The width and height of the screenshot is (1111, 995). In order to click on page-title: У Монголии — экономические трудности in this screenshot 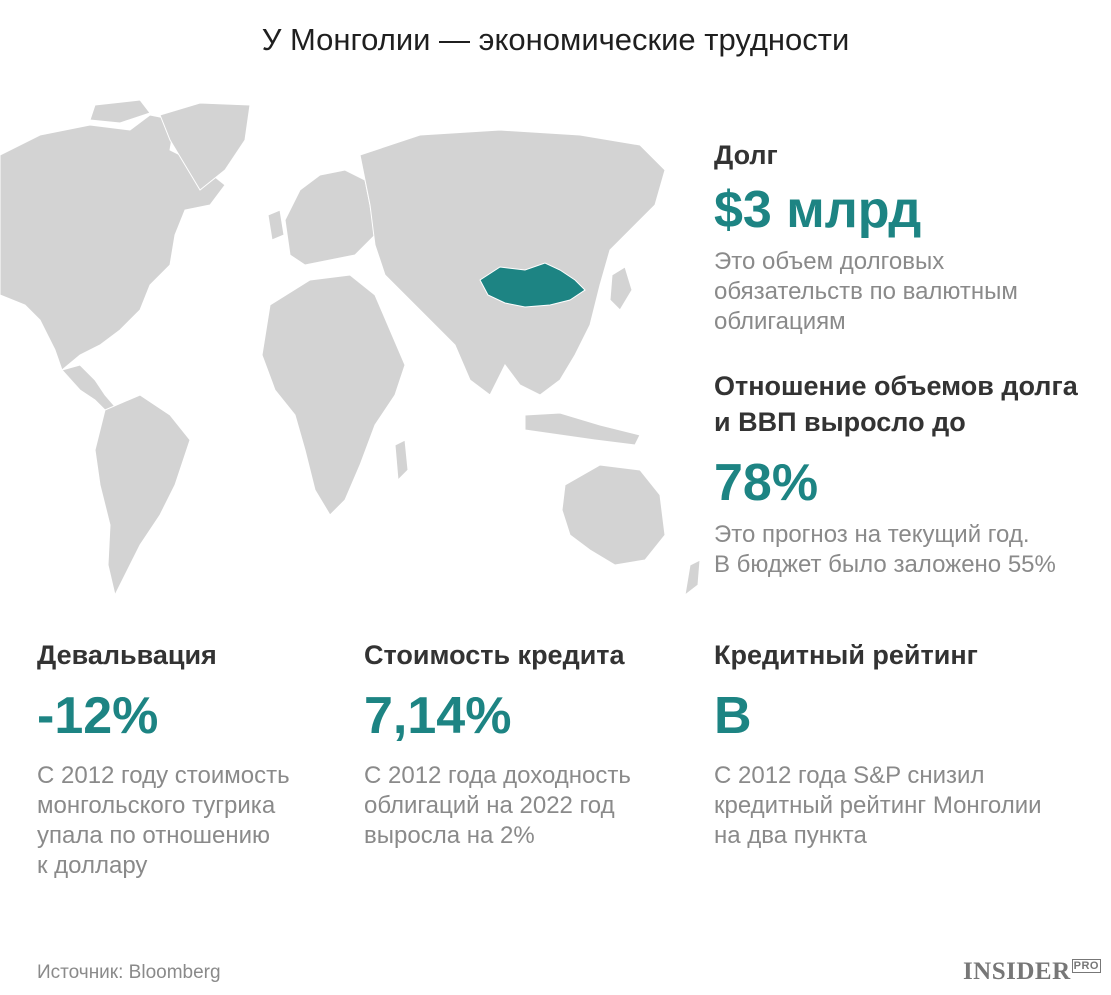, I will do `click(555, 39)`.